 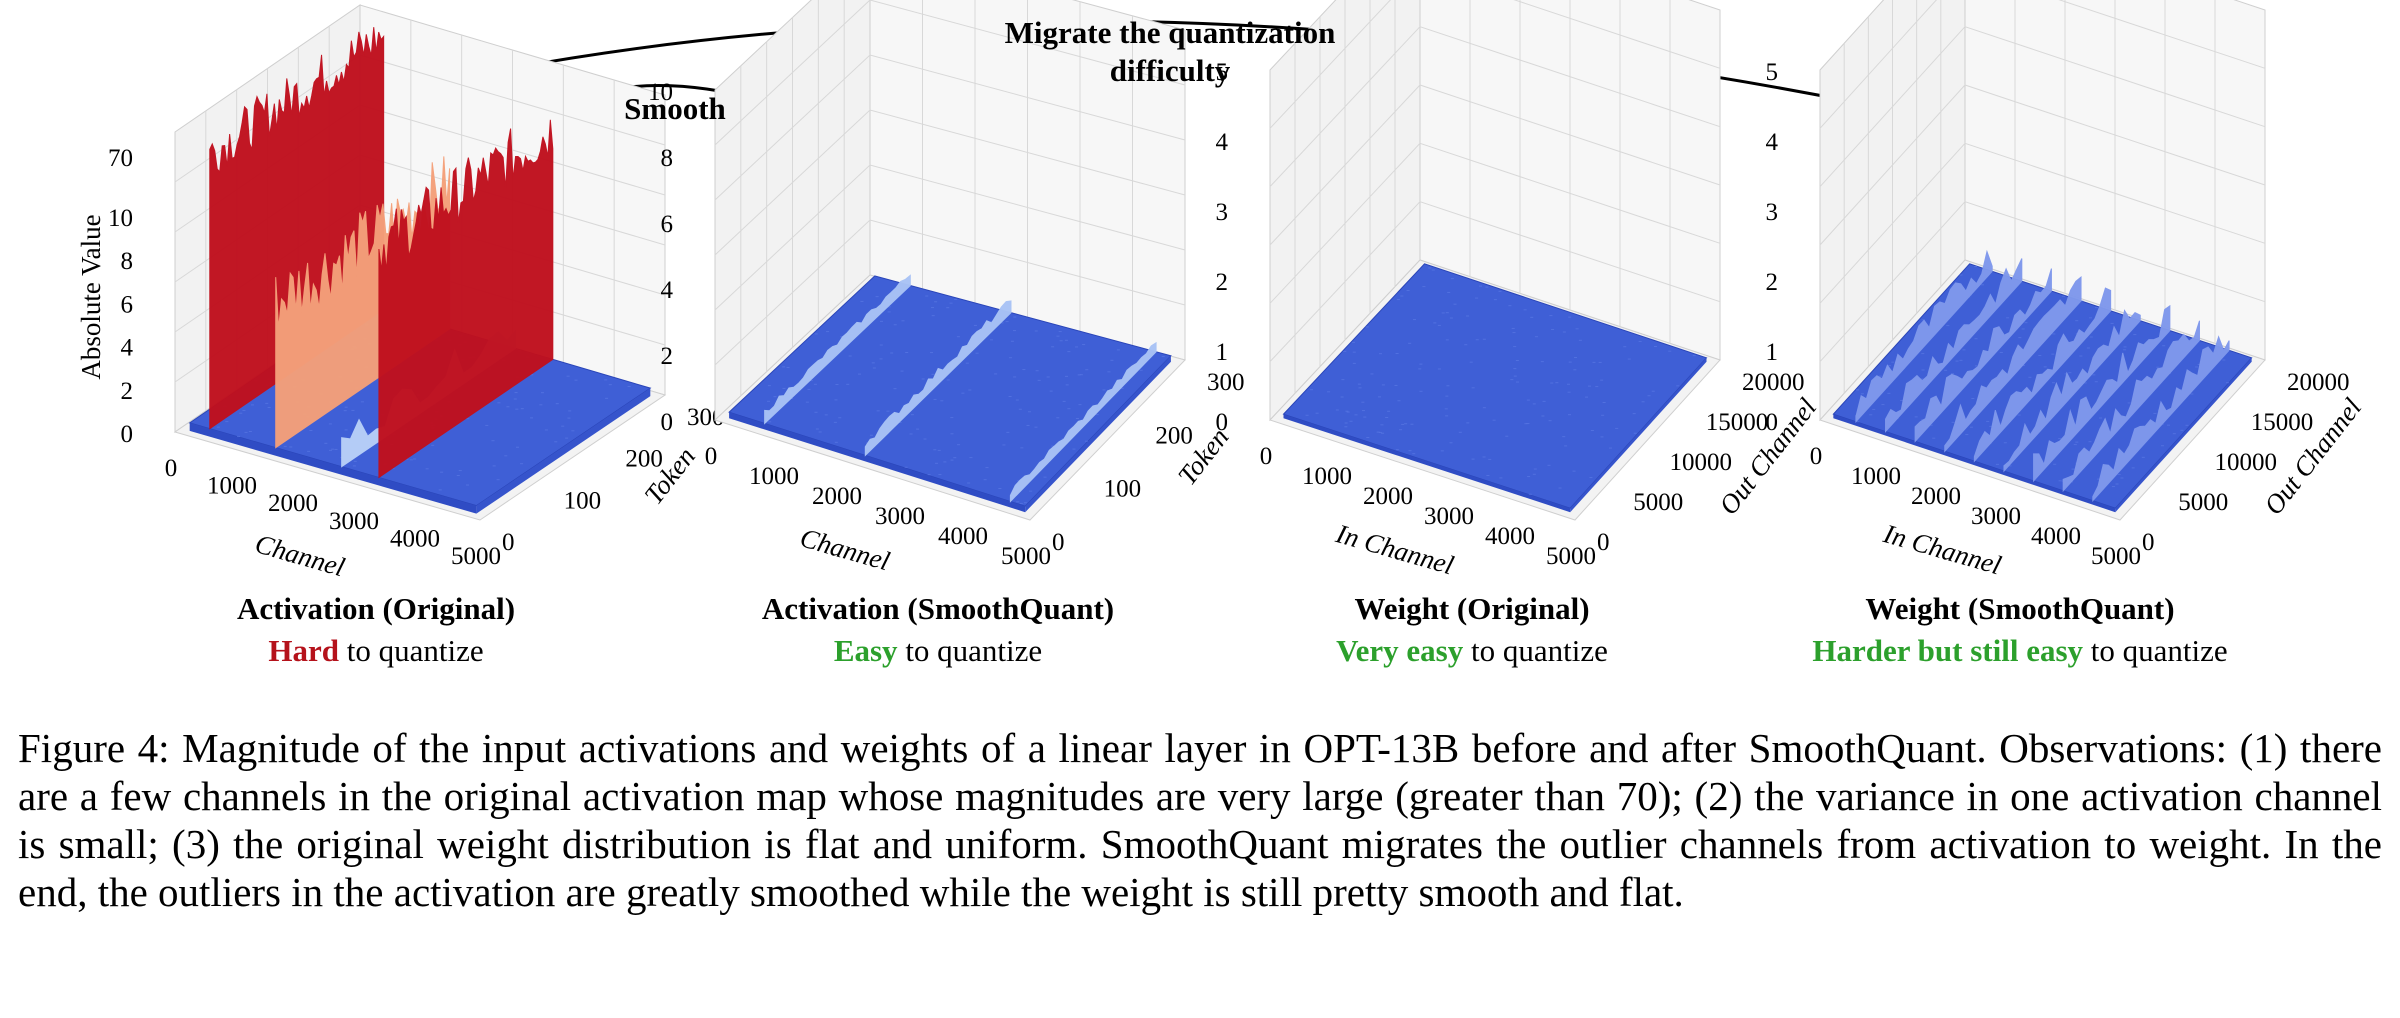 I want to click on panel-caption-3: Weight (Original) Very easy to quantize, so click(x=1472, y=630).